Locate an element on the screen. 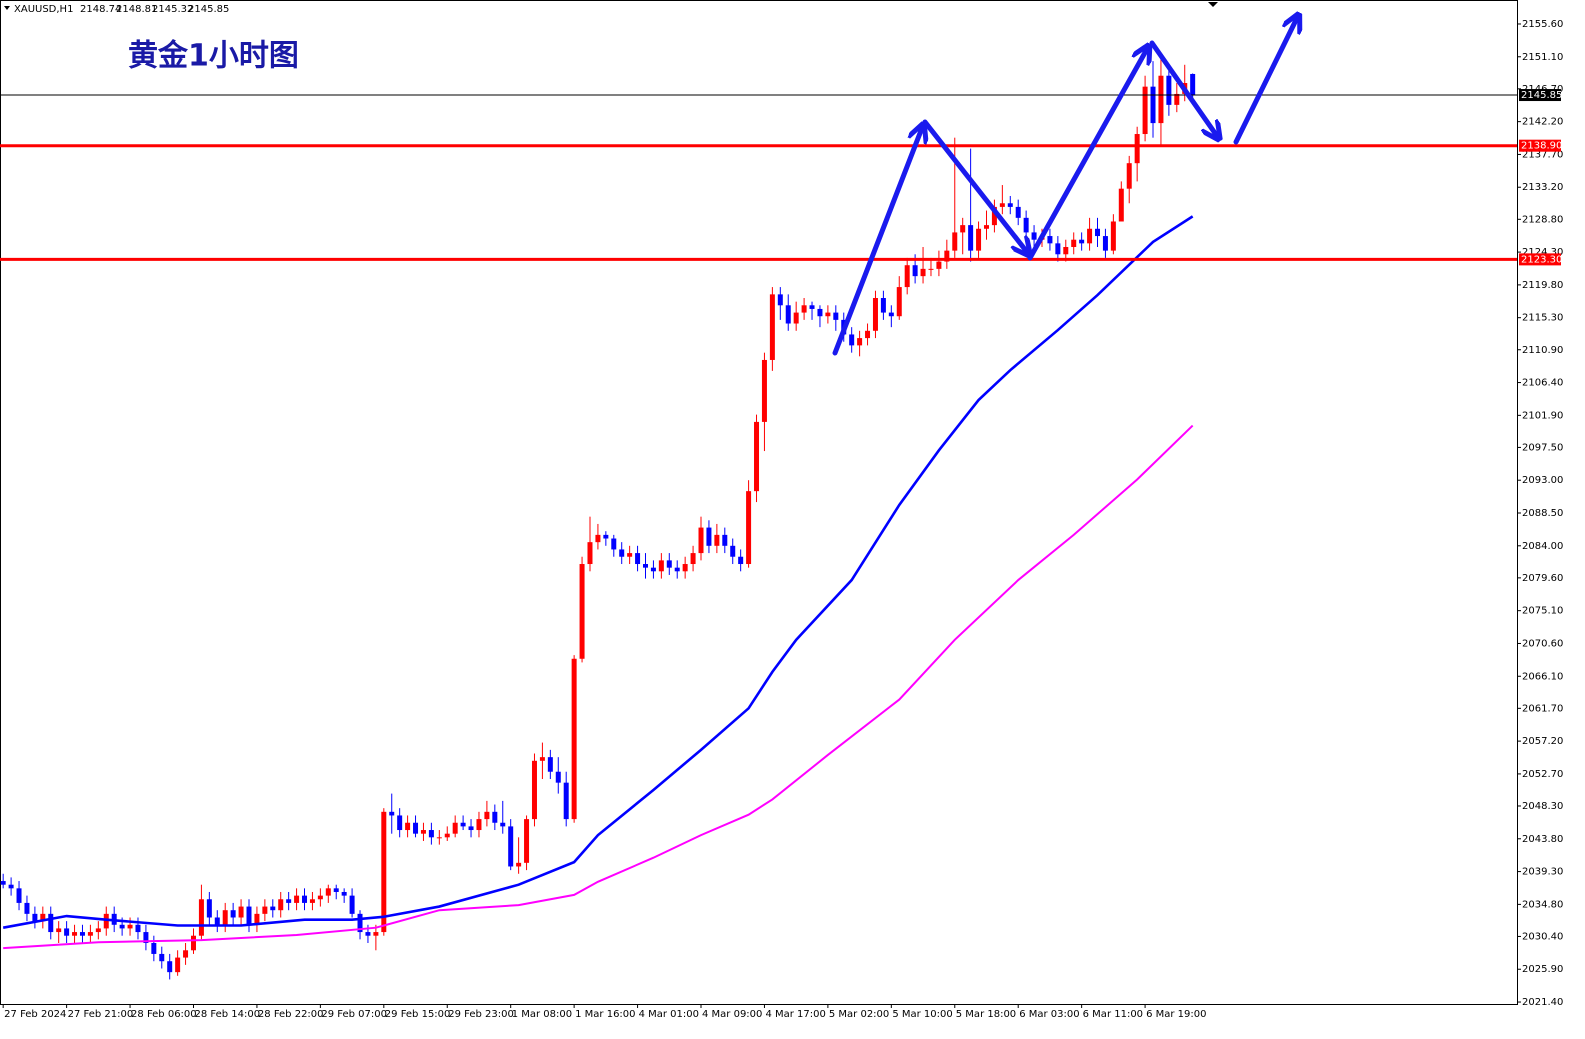 This screenshot has width=1585, height=1039. y-tick-label: 2057.20 is located at coordinates (1542, 741).